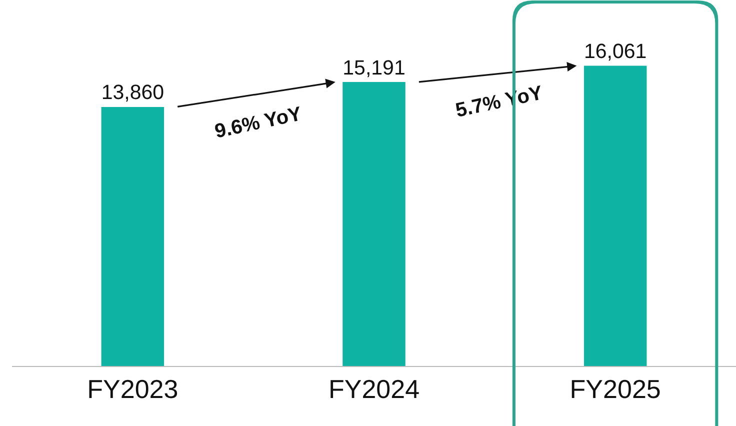 The image size is (736, 426). What do you see at coordinates (374, 389) in the screenshot?
I see `x-tick-label: FY2024` at bounding box center [374, 389].